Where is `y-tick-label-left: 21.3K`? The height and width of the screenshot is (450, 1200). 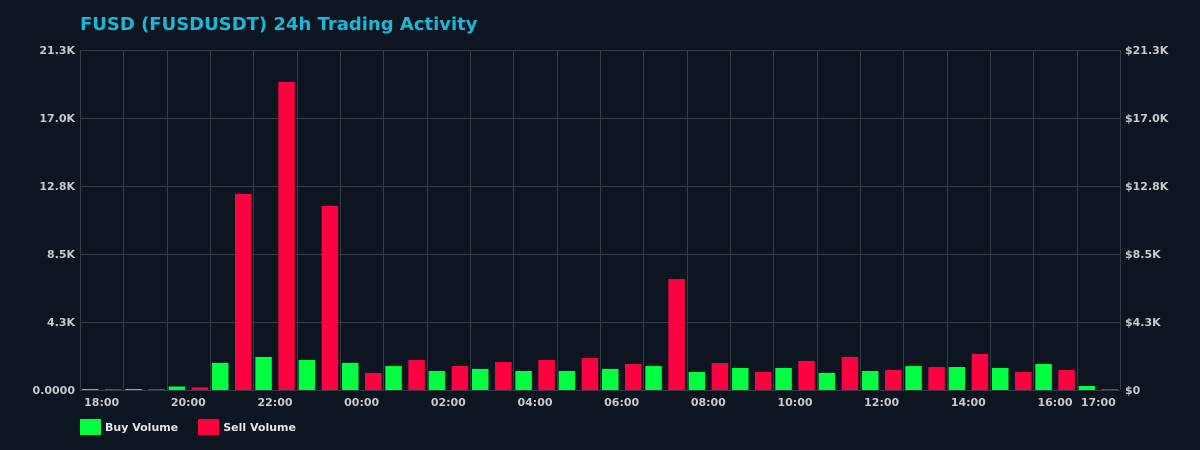 y-tick-label-left: 21.3K is located at coordinates (57, 50).